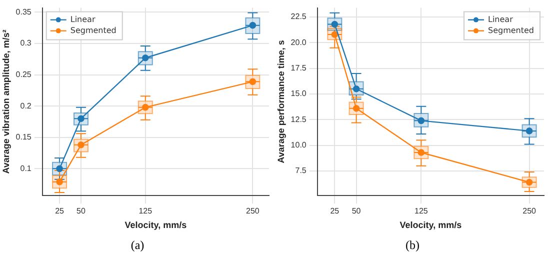 The image size is (550, 261). I want to click on y-tick-label: 10.0, so click(298, 145).